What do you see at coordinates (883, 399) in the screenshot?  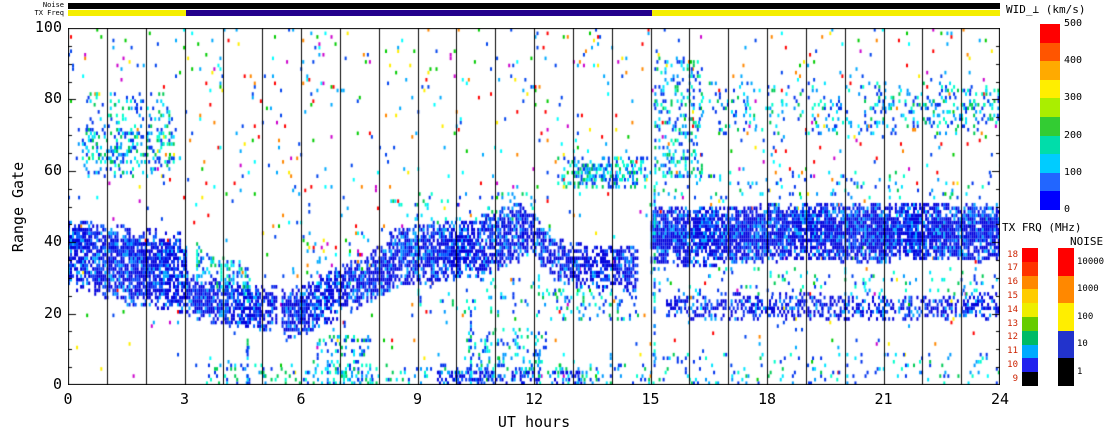 I see `x-tick-label-21: 21` at bounding box center [883, 399].